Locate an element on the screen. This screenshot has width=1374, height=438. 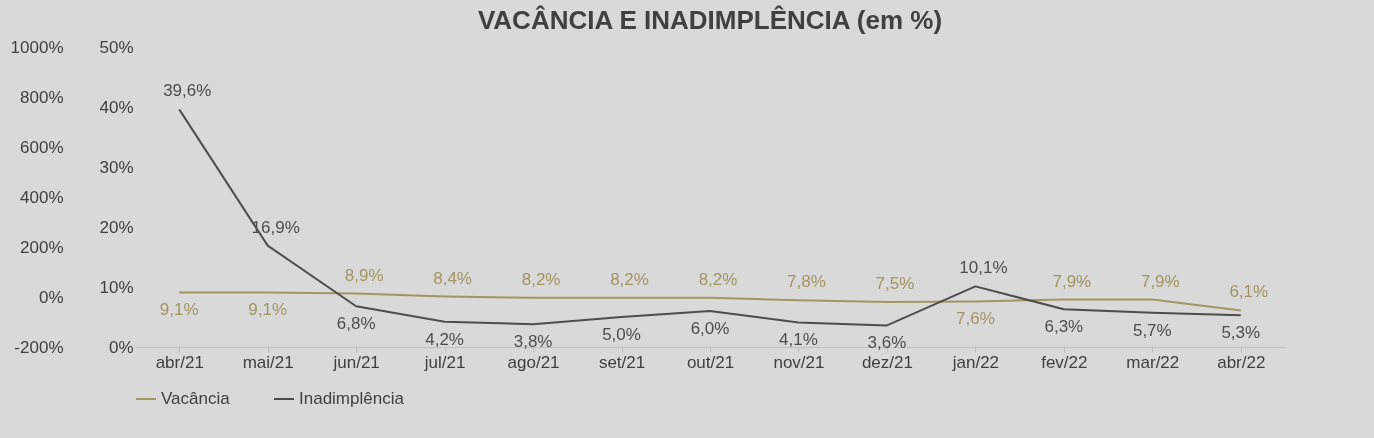
data-label: 7,6% is located at coordinates (975, 319).